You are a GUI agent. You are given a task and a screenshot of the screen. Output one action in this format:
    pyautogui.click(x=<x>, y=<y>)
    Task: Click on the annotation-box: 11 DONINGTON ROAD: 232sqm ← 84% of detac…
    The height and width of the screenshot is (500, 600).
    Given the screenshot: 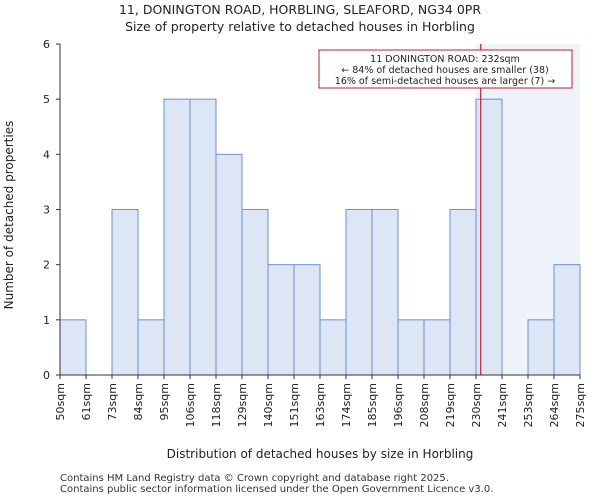 What is the action you would take?
    pyautogui.click(x=445, y=69)
    